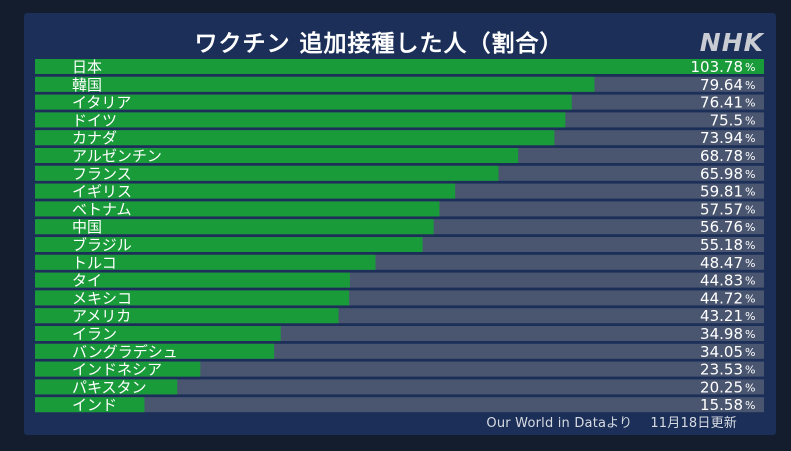 The height and width of the screenshot is (451, 791). Describe the element at coordinates (721, 209) in the screenshot. I see `value-label: 57.57` at that location.